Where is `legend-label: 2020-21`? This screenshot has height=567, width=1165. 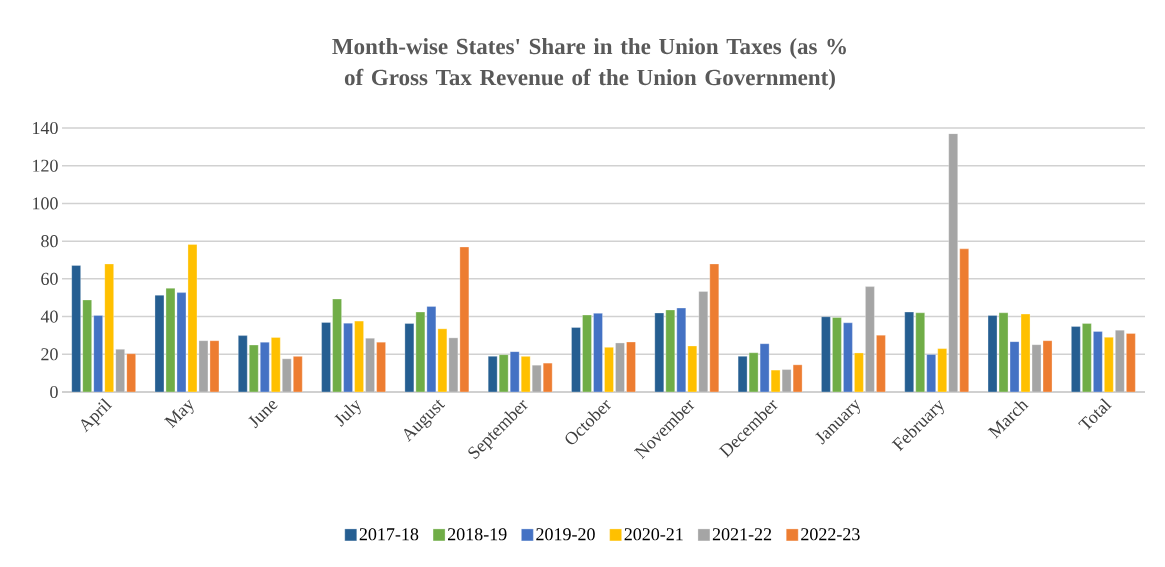 legend-label: 2020-21 is located at coordinates (653, 534).